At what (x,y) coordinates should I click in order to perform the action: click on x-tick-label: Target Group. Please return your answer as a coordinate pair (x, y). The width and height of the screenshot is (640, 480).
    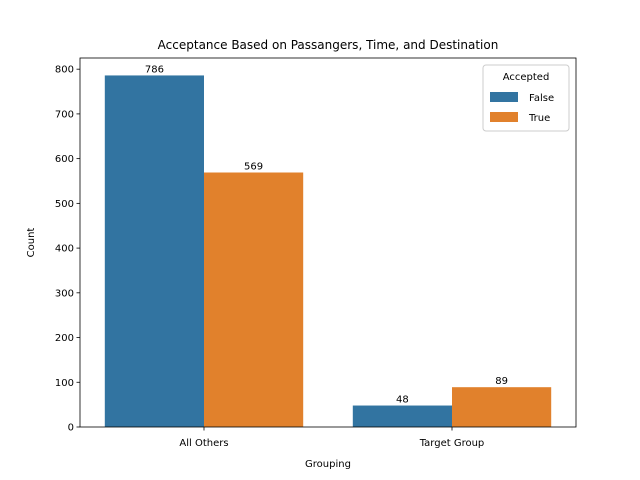
    Looking at the image, I should click on (452, 443).